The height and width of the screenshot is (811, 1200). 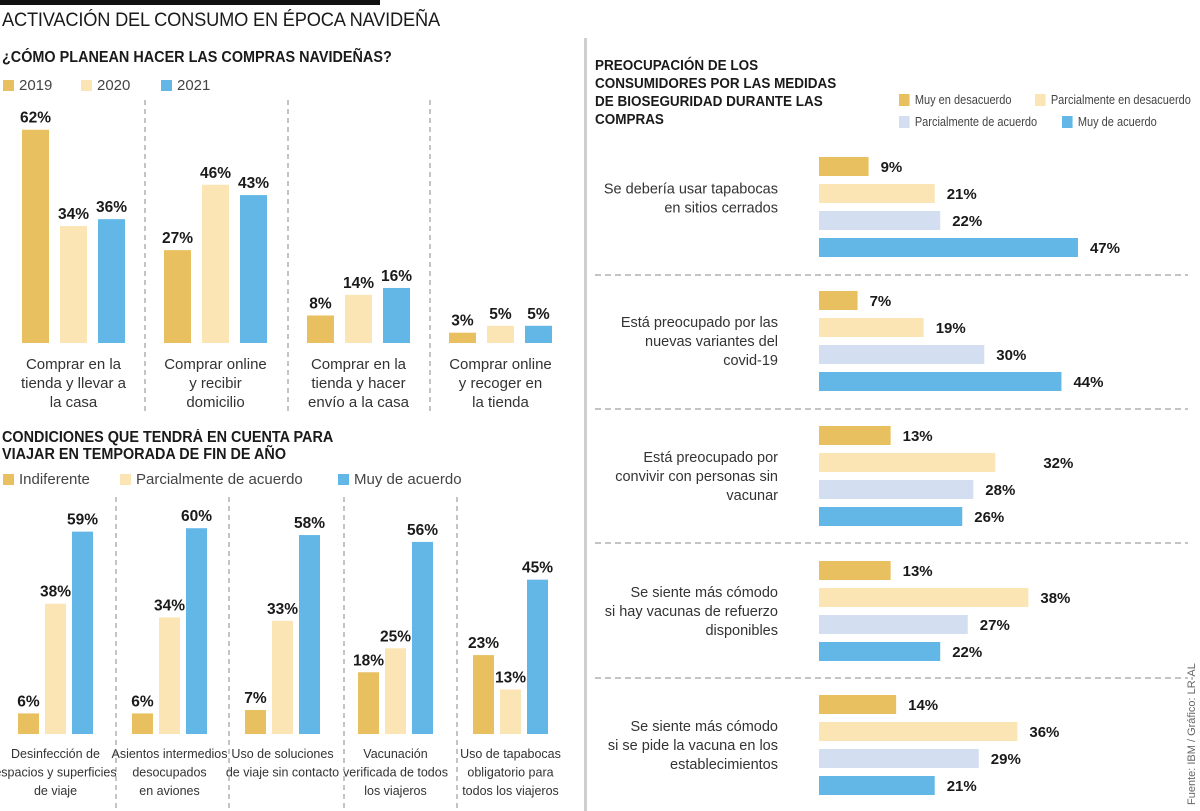 I want to click on value-label: 5%, so click(x=500, y=314).